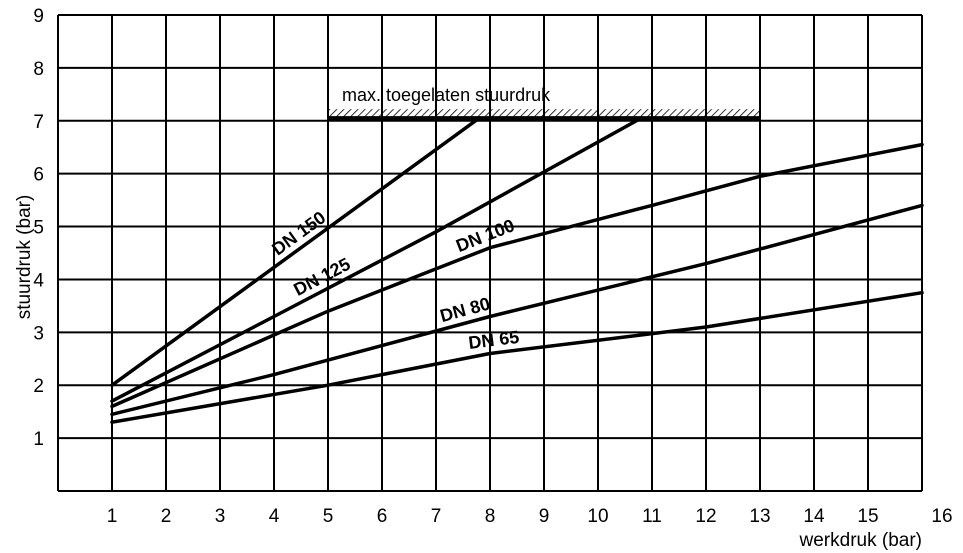 Image resolution: width=963 pixels, height=553 pixels. What do you see at coordinates (465, 309) in the screenshot?
I see `series-label-dn-80: DN 80` at bounding box center [465, 309].